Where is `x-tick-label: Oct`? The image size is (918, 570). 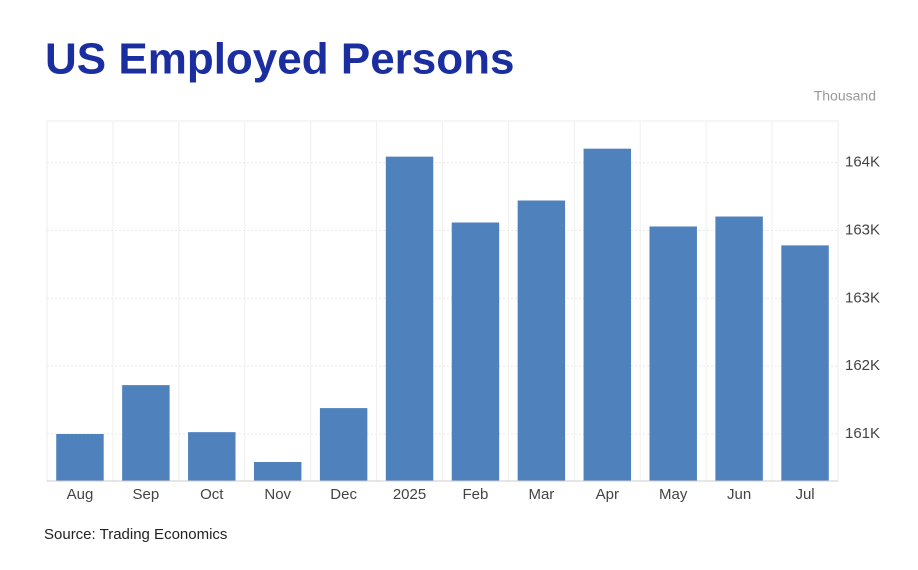 x-tick-label: Oct is located at coordinates (212, 494).